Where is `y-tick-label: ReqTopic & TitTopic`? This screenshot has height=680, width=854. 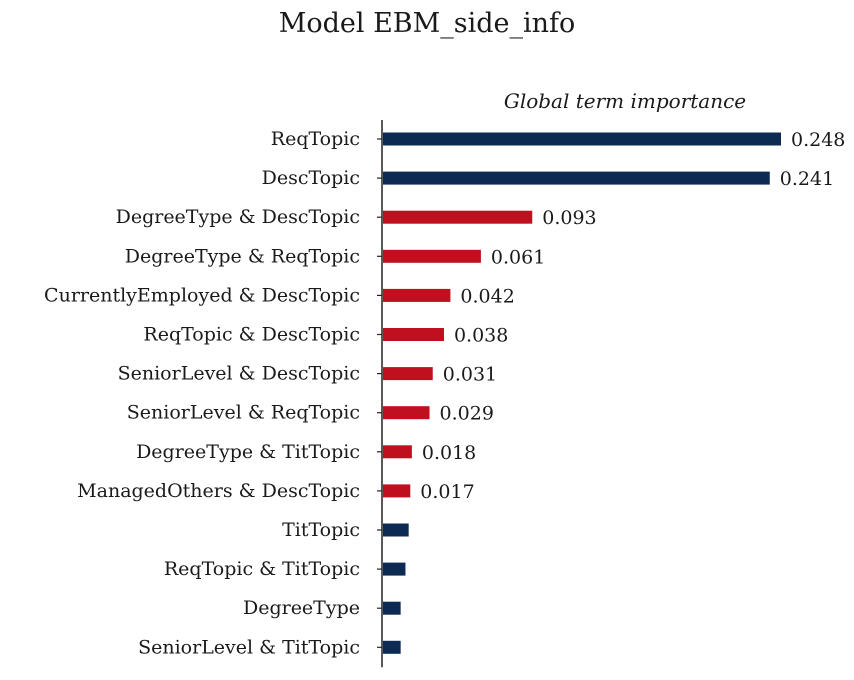
y-tick-label: ReqTopic & TitTopic is located at coordinates (262, 569).